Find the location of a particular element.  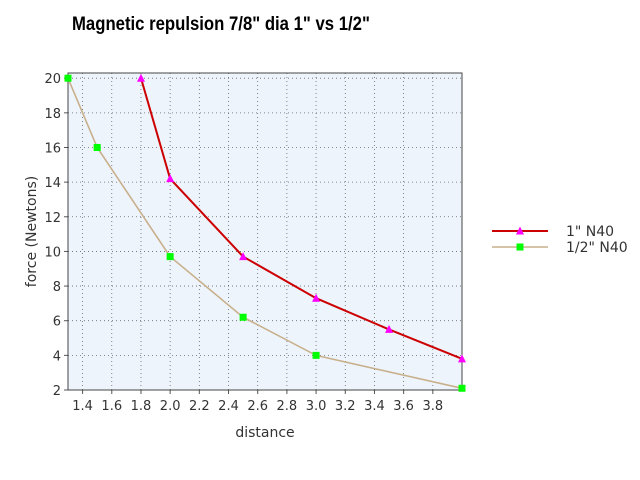

y-axis-label: force (Newtons) is located at coordinates (32, 231).